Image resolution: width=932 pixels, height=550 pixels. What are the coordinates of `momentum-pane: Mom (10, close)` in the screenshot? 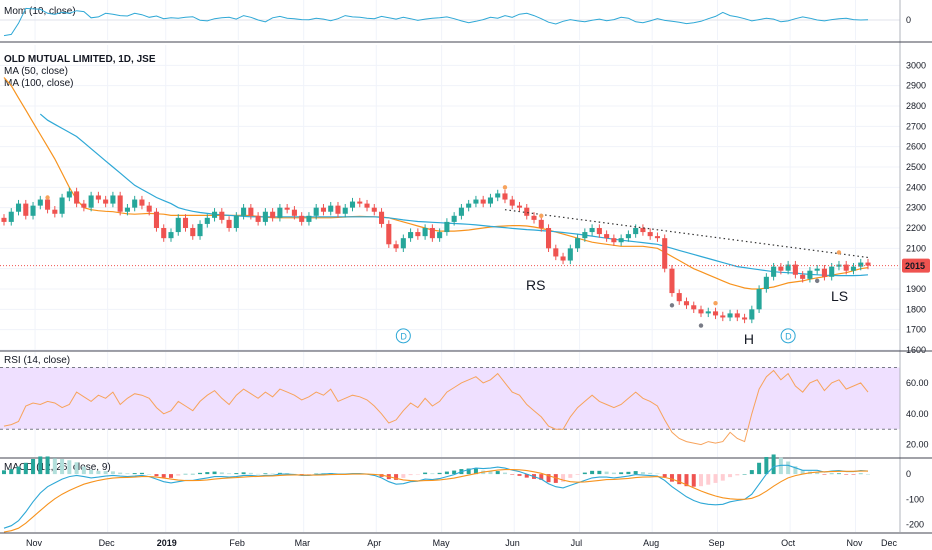 It's located at (450, 20).